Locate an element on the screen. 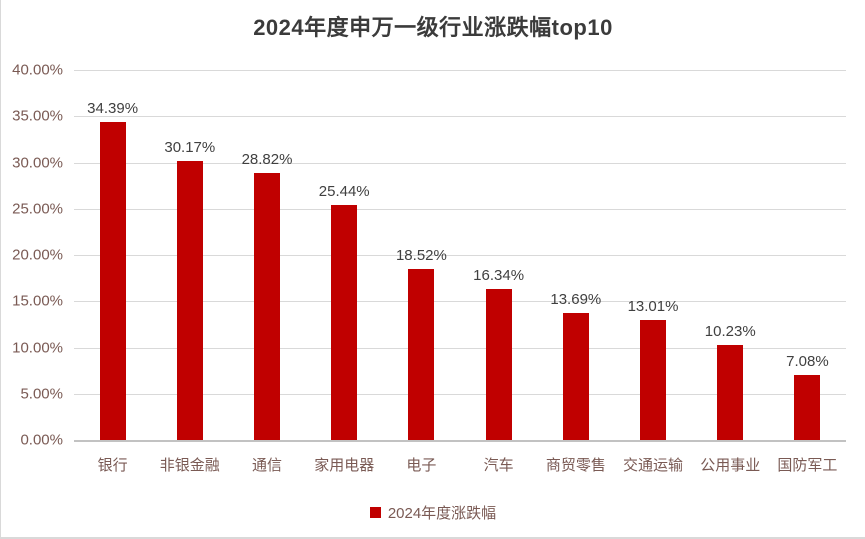 Image resolution: width=865 pixels, height=539 pixels. x-category-label: 公用事业 is located at coordinates (730, 465).